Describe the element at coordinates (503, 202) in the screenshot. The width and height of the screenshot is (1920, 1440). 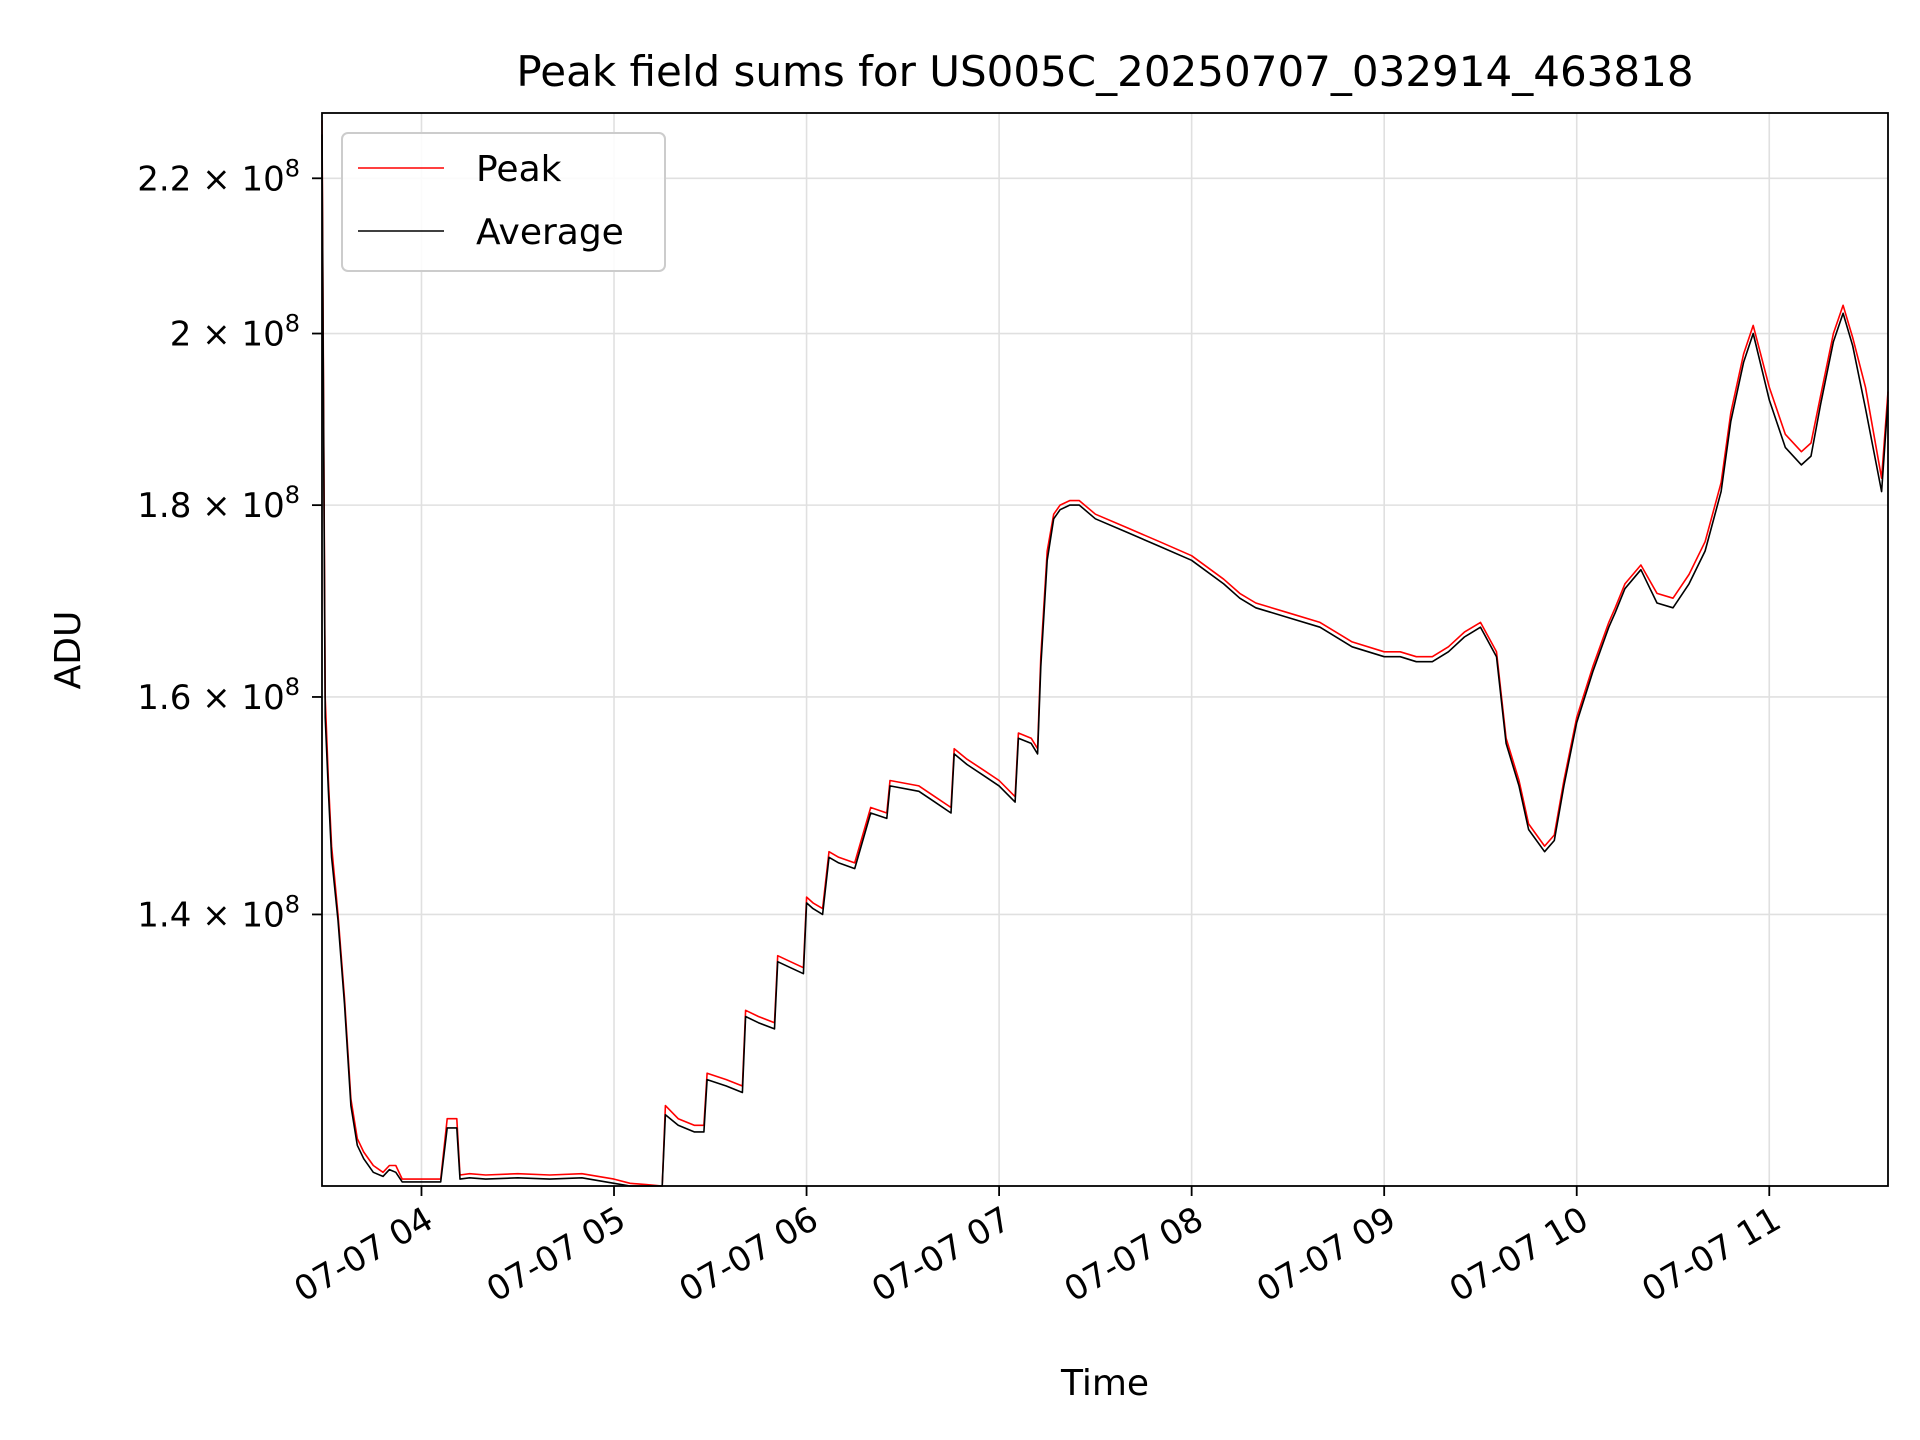
I see `legend: Peak Average` at that location.